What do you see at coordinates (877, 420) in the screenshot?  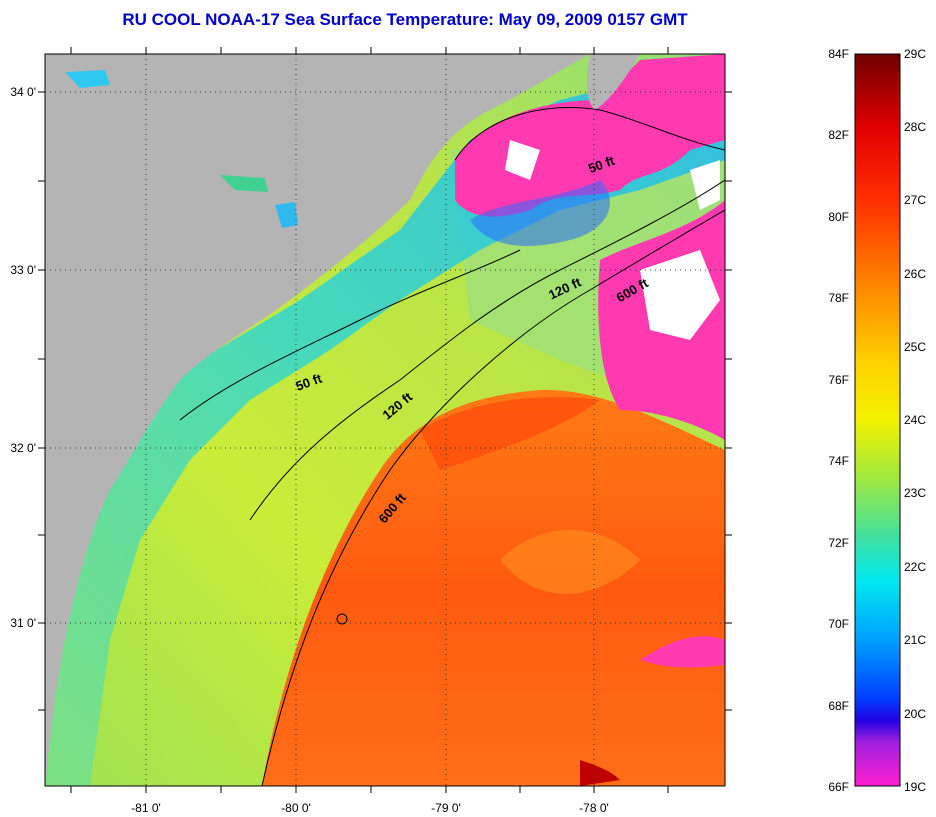 I see `colorbar` at bounding box center [877, 420].